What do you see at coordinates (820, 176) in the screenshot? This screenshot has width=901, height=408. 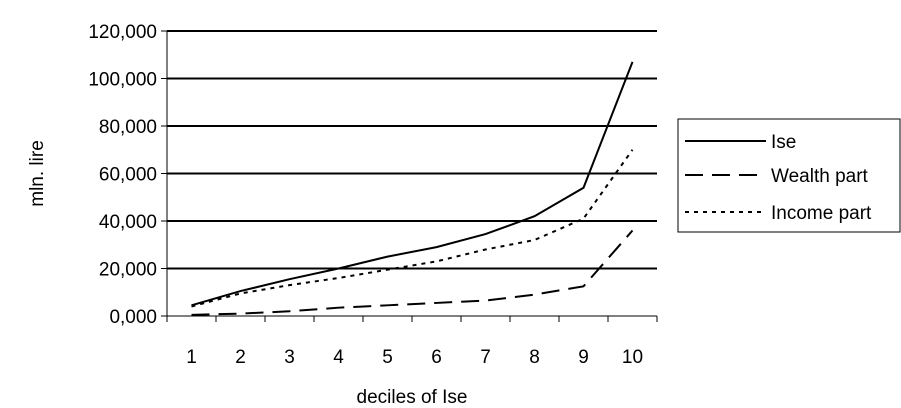 I see `legend-label: Wealth part` at bounding box center [820, 176].